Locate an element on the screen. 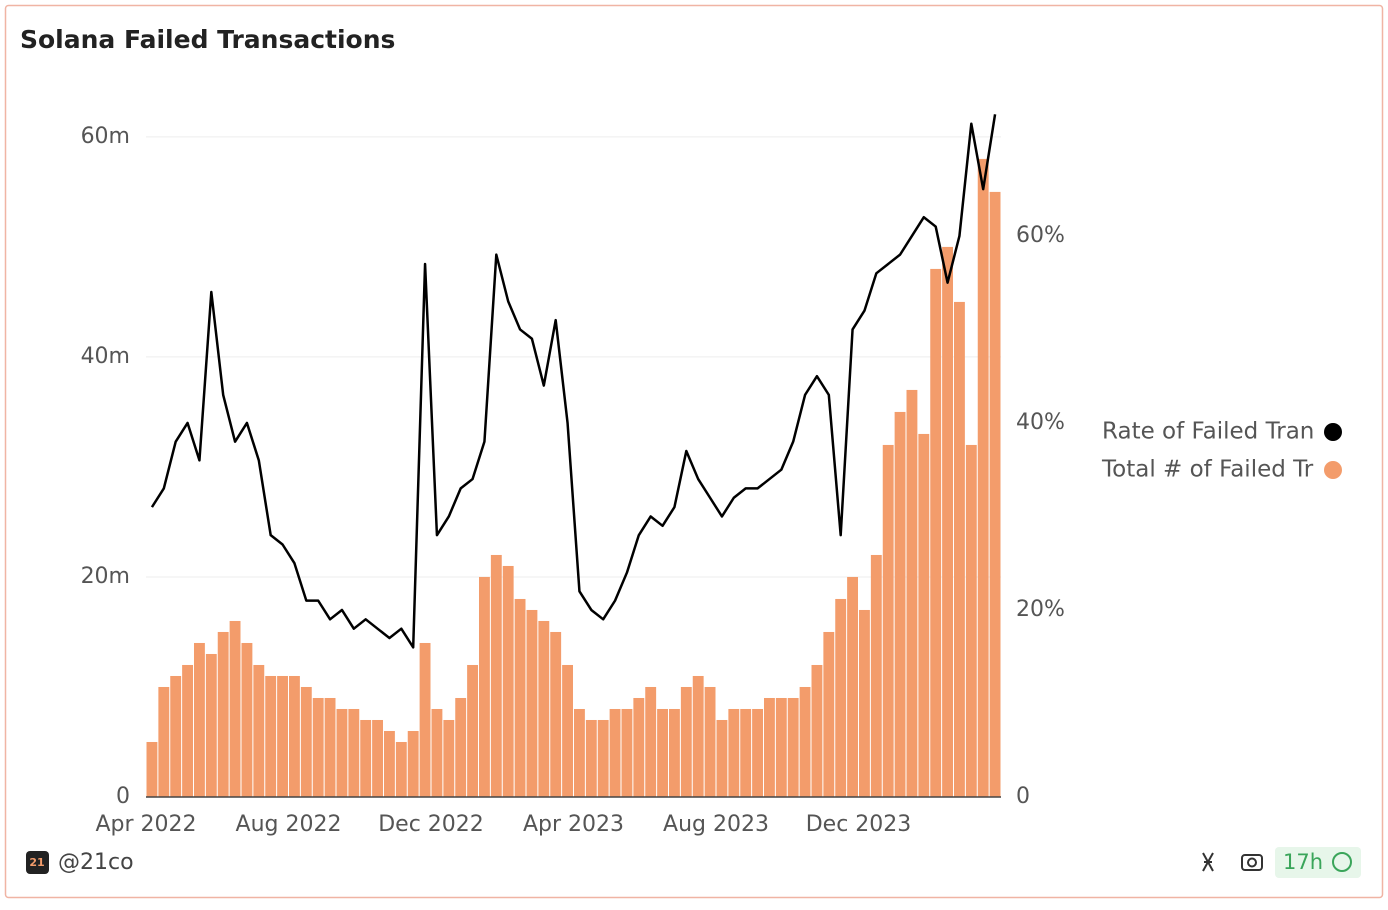 The height and width of the screenshot is (910, 1388). y-tick-label: 0 is located at coordinates (123, 796).